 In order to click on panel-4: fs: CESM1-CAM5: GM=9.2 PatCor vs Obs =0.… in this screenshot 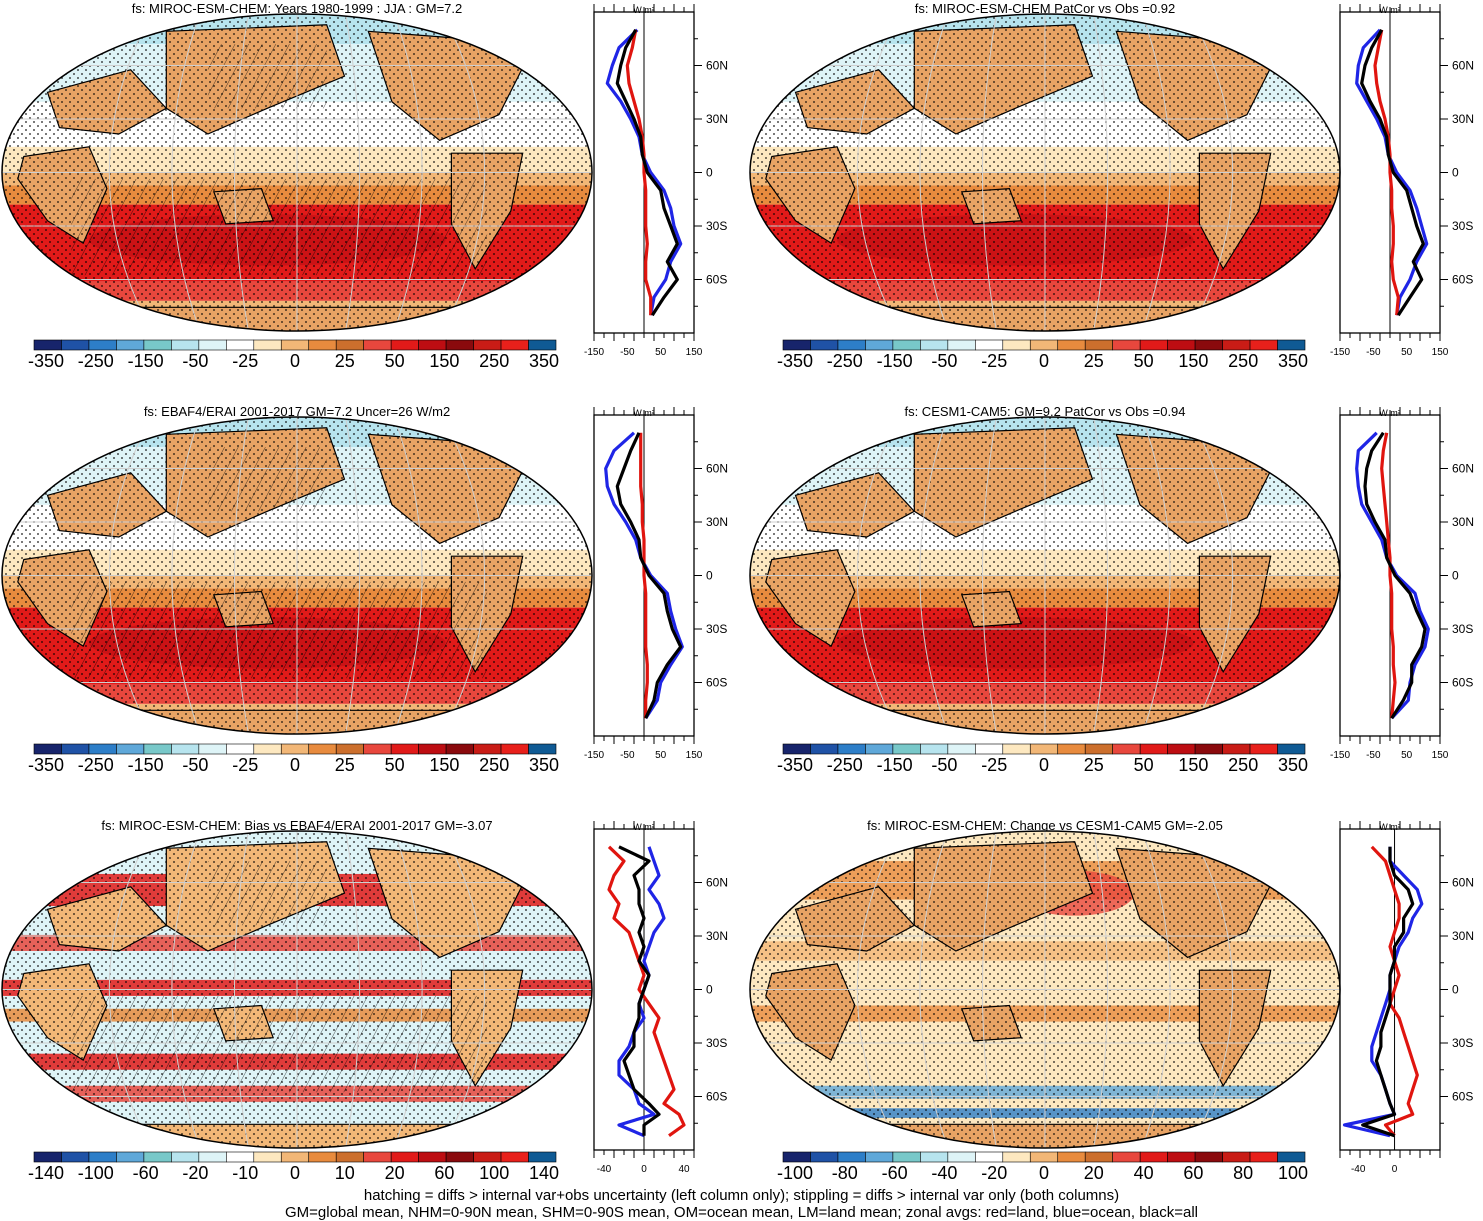, I will do `click(1111, 589)`.